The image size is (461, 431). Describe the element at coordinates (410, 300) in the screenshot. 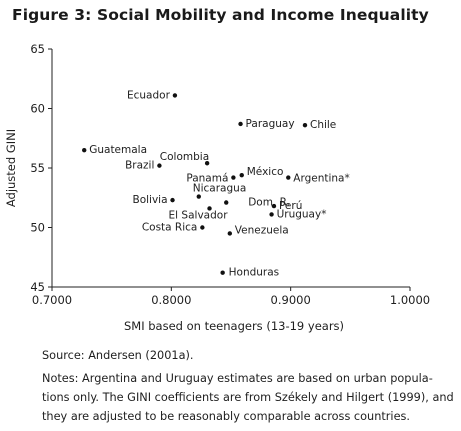

I see `x-tick-label: 1.0000` at that location.